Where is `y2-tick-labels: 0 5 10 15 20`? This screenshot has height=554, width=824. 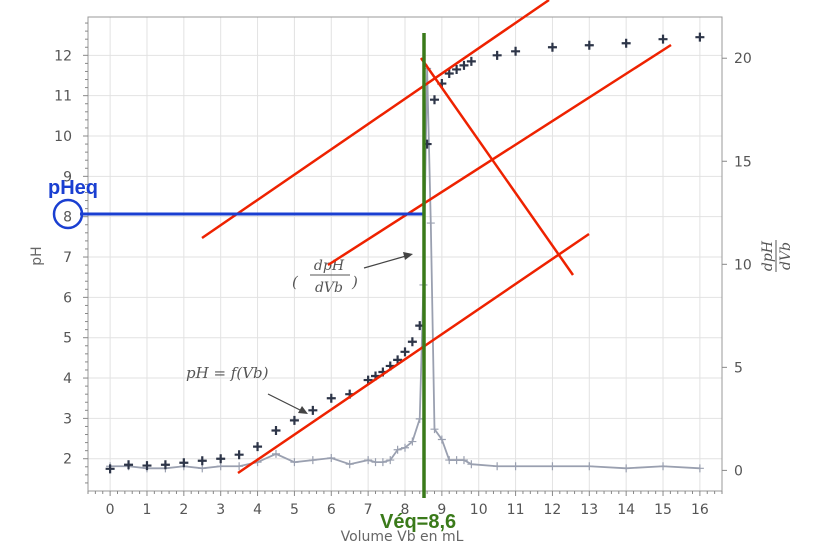 y2-tick-labels: 0 5 10 15 20 is located at coordinates (743, 265).